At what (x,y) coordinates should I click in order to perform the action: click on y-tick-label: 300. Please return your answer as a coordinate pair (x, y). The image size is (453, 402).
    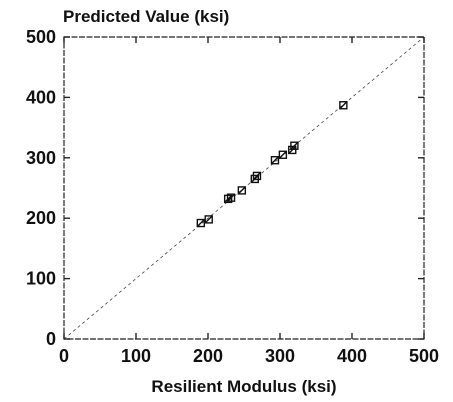
    Looking at the image, I should click on (41, 158).